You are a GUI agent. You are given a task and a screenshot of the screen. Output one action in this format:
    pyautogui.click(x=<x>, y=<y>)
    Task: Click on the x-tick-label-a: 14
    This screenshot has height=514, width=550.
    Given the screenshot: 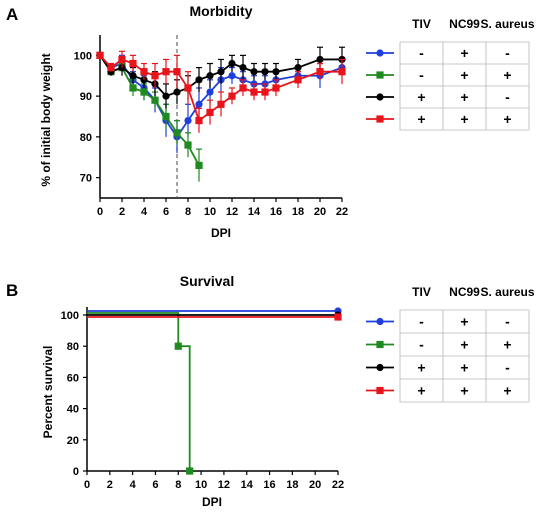 What is the action you would take?
    pyautogui.click(x=254, y=212)
    